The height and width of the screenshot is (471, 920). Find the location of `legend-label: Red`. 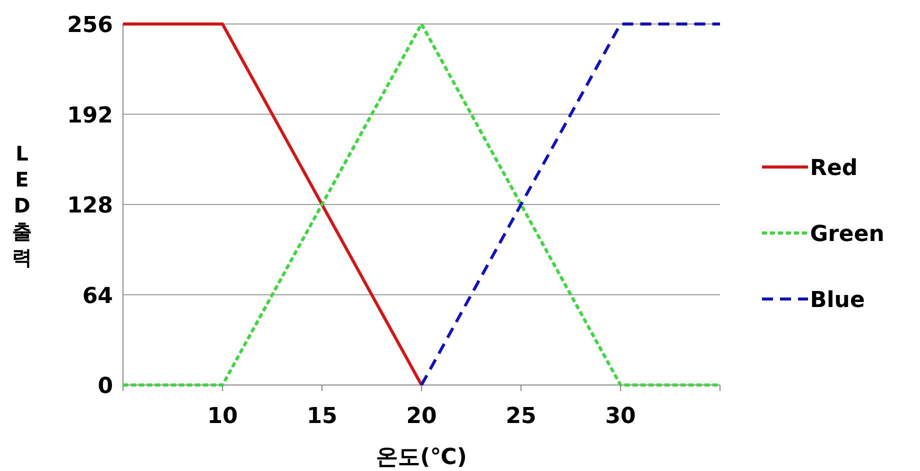

legend-label: Red is located at coordinates (834, 168).